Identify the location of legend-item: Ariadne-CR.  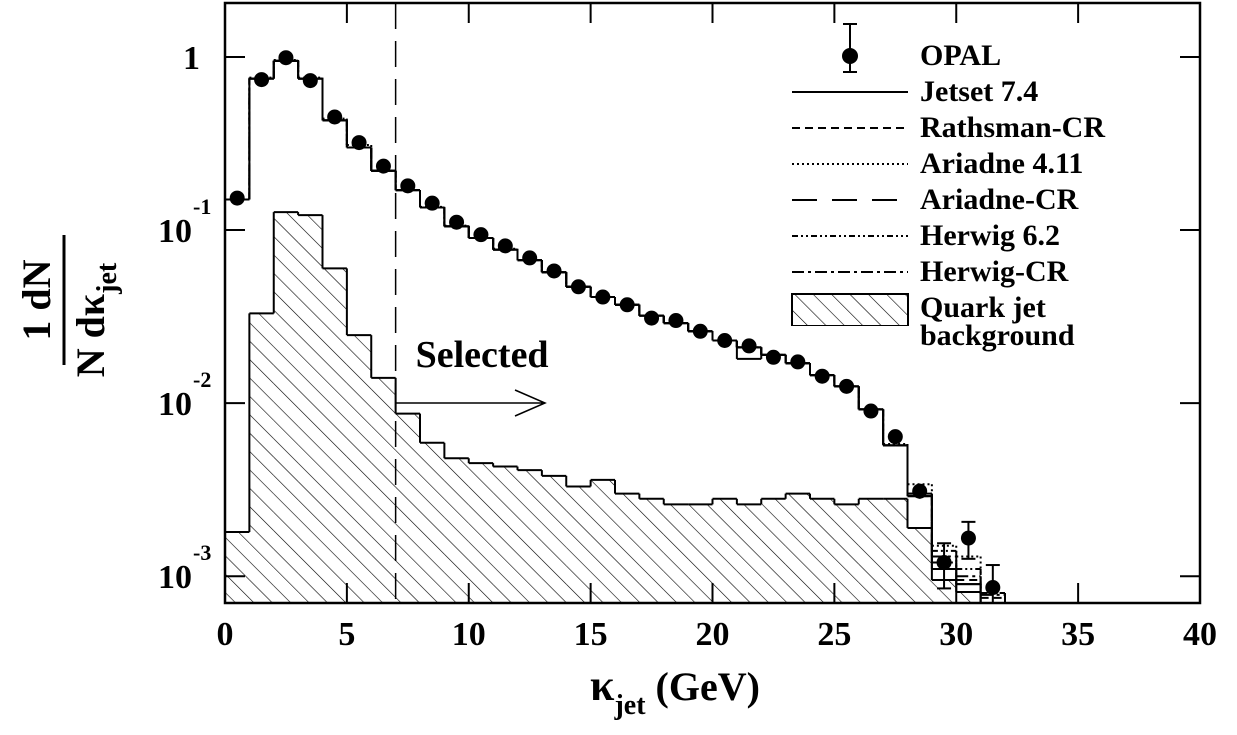
(1010, 200).